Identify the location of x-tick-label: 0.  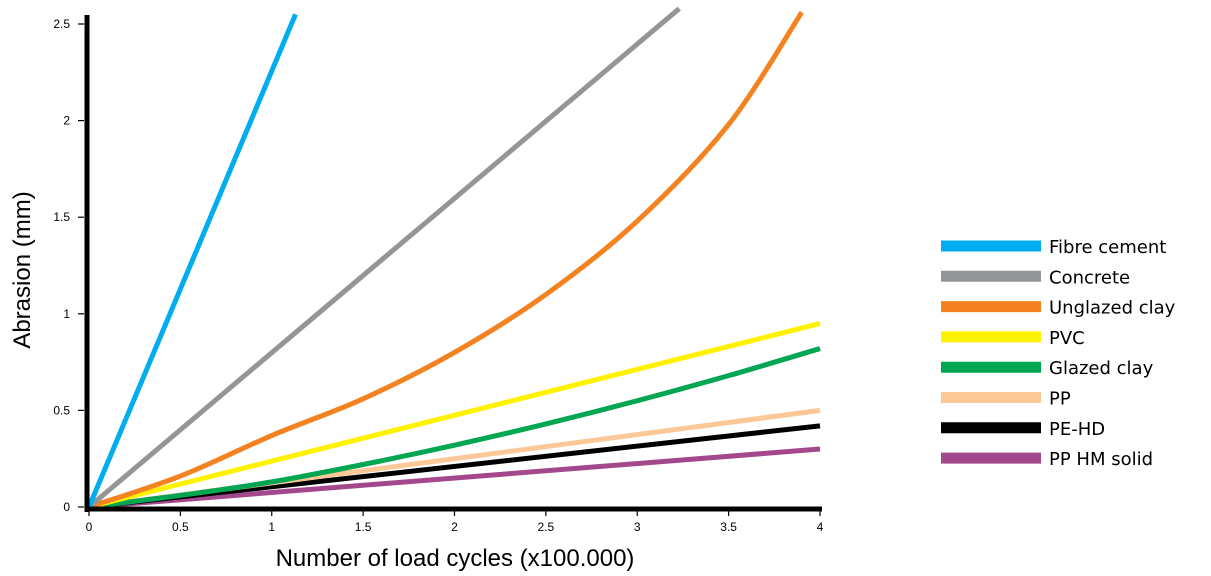
(89, 527).